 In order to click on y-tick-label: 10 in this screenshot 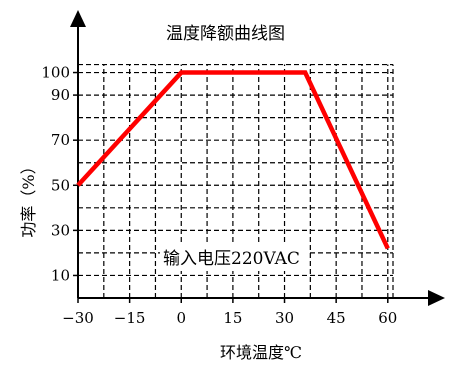, I will do `click(60, 275)`.